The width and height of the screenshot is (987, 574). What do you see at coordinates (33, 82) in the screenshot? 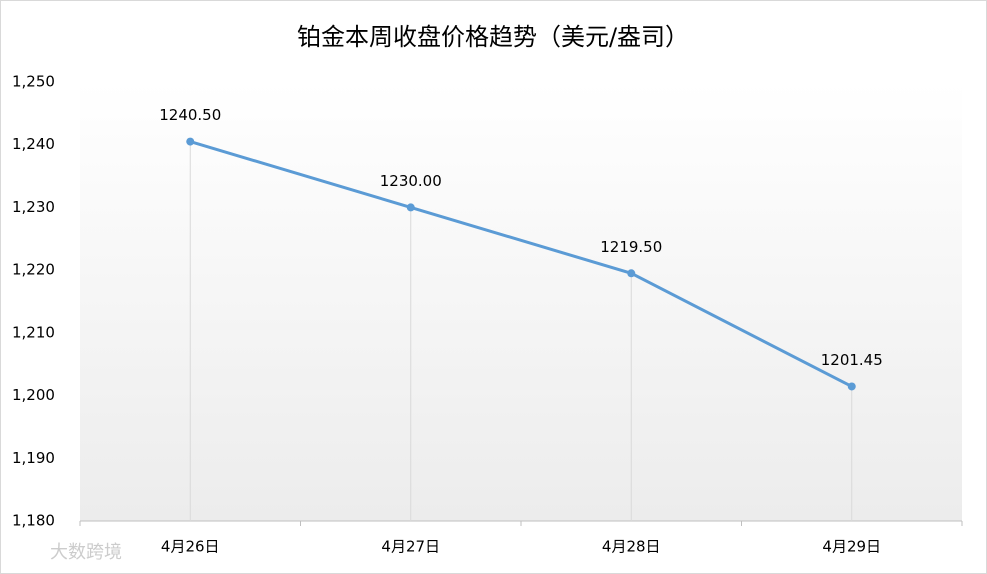
I see `y-tick-label: 1,250` at bounding box center [33, 82].